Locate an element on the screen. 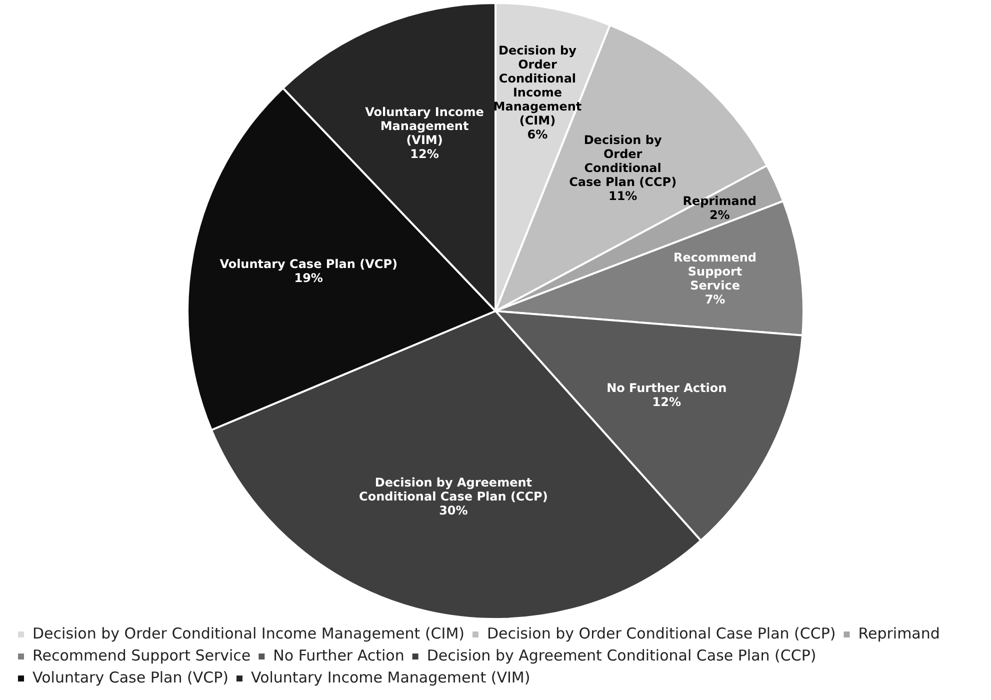 Image resolution: width=991 pixels, height=700 pixels. legend-label: Recommend Support Service is located at coordinates (141, 655).